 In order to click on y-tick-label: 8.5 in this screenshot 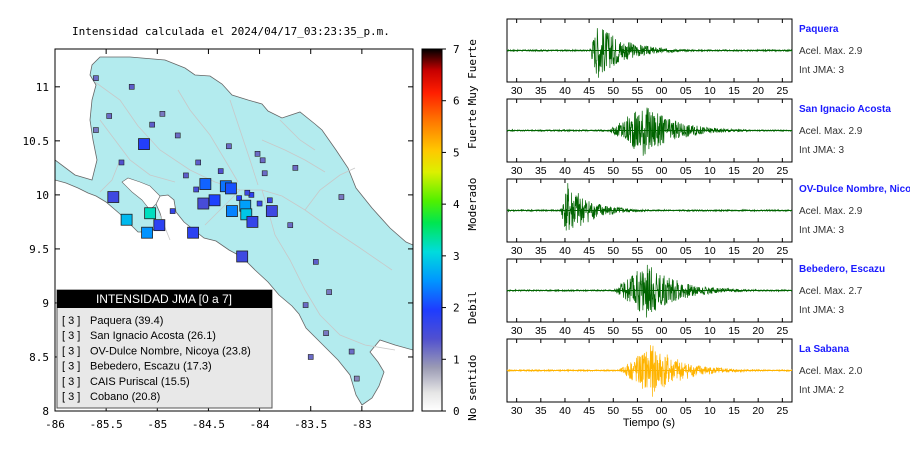, I will do `click(39, 357)`.